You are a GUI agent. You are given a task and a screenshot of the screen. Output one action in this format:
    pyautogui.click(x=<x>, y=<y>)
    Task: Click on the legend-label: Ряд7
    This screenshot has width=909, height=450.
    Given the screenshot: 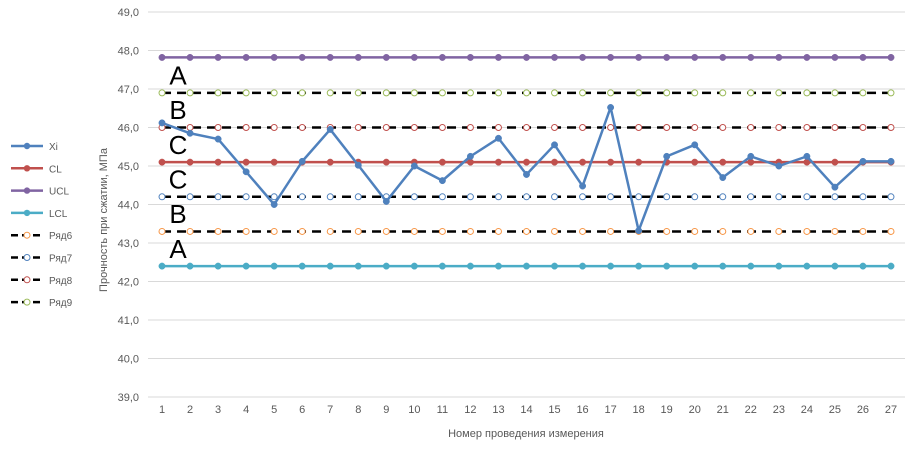 What is the action you would take?
    pyautogui.click(x=61, y=259)
    